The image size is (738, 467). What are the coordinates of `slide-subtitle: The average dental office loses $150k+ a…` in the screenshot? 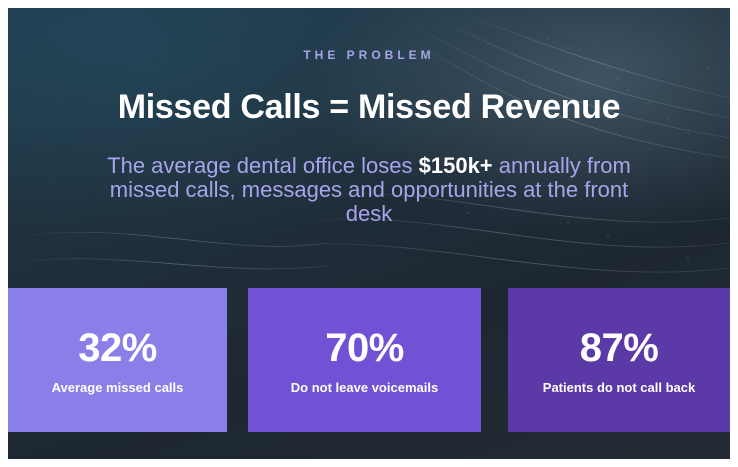 It's located at (369, 190).